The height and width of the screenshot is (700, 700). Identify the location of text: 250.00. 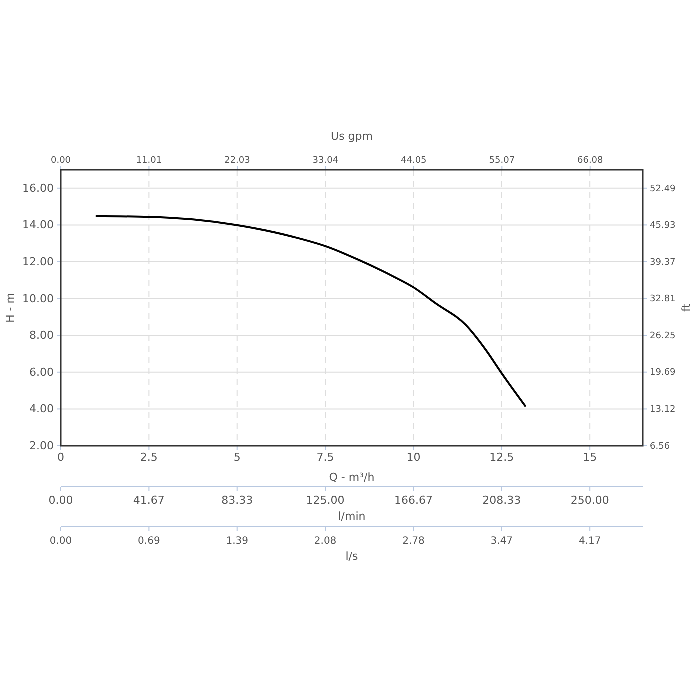
(590, 500).